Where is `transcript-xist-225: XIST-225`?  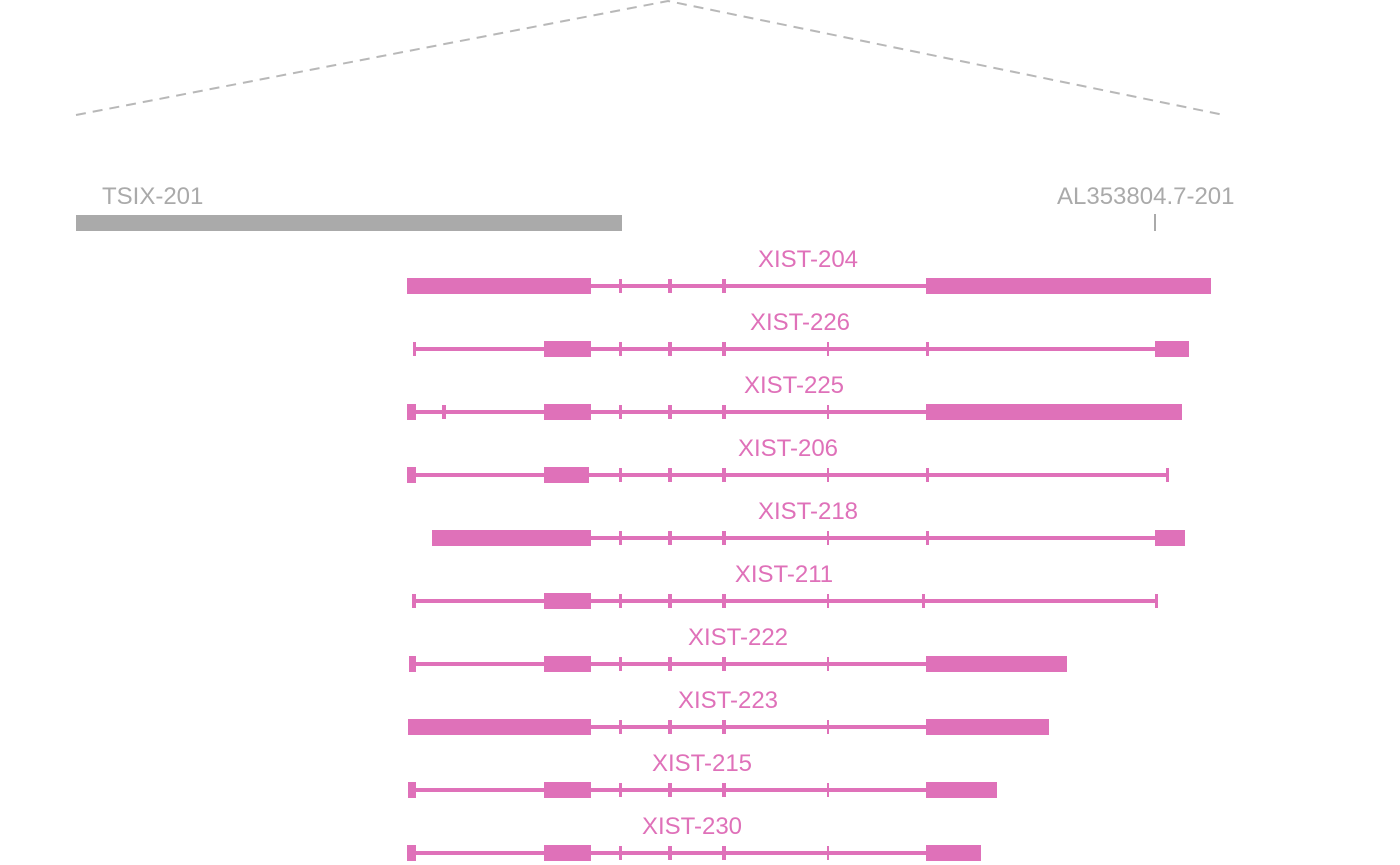 transcript-xist-225: XIST-225 is located at coordinates (794, 396).